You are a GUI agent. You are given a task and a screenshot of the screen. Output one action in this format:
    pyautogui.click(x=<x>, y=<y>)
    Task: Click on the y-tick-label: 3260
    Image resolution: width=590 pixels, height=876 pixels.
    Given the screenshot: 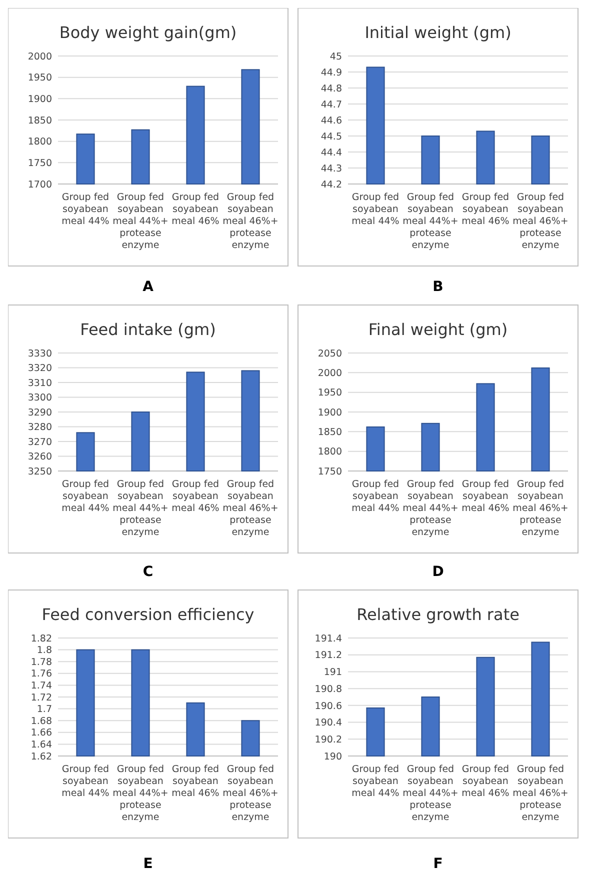 What is the action you would take?
    pyautogui.click(x=40, y=457)
    